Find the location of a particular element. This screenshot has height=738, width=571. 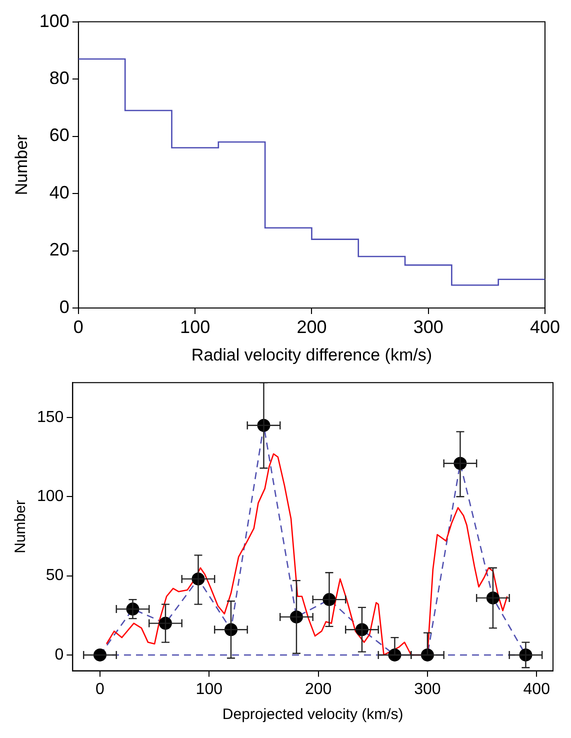

y-tick-label: 50 is located at coordinates (55, 575).